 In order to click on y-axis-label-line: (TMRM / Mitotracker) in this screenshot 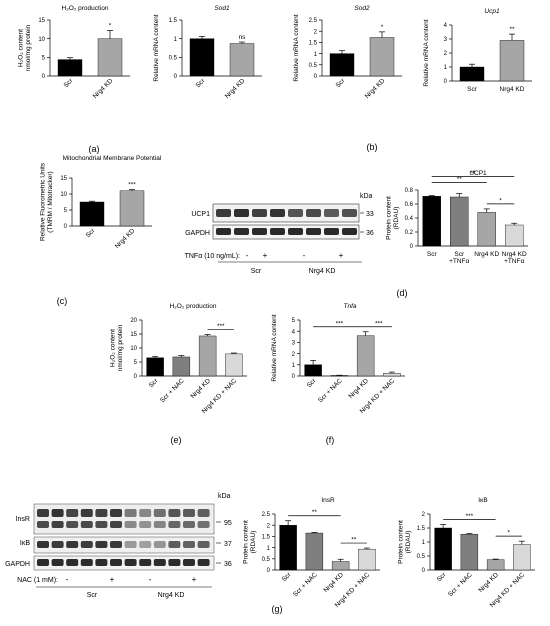, I will do `click(50, 201)`.